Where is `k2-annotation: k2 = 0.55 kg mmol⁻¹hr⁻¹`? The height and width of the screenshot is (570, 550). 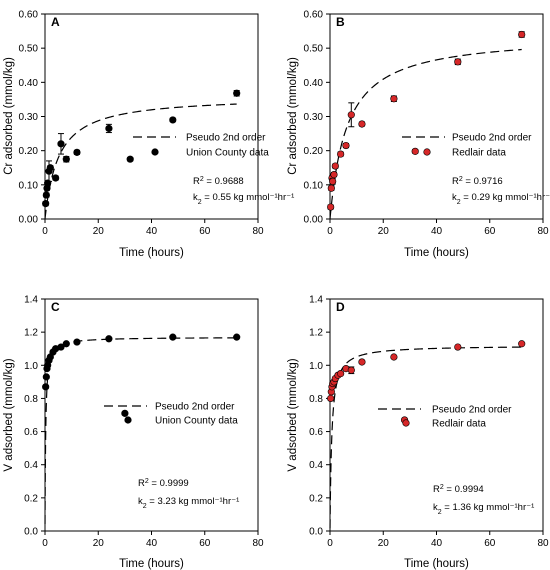 k2-annotation: k2 = 0.55 kg mmol⁻¹hr⁻¹ is located at coordinates (243, 199).